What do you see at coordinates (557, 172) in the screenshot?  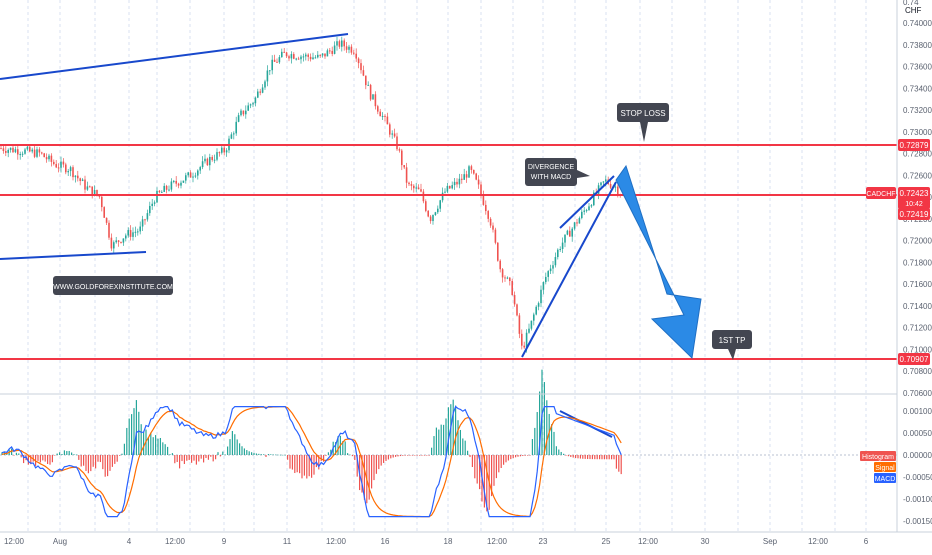 I see `divergence-callout: DIVERGENCE WITH MACD` at bounding box center [557, 172].